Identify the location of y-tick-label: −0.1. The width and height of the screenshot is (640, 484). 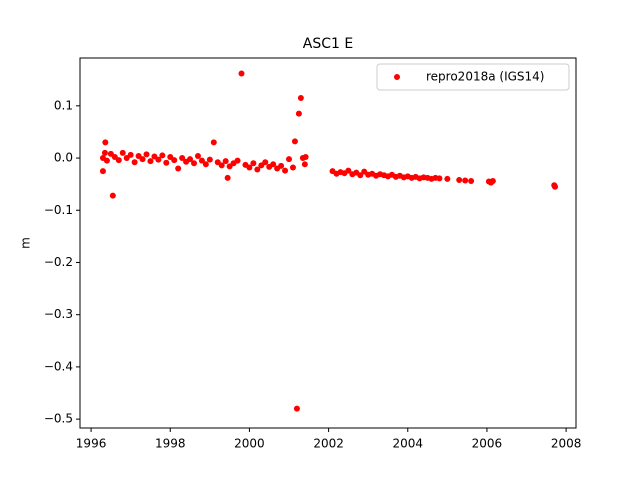
(58, 210).